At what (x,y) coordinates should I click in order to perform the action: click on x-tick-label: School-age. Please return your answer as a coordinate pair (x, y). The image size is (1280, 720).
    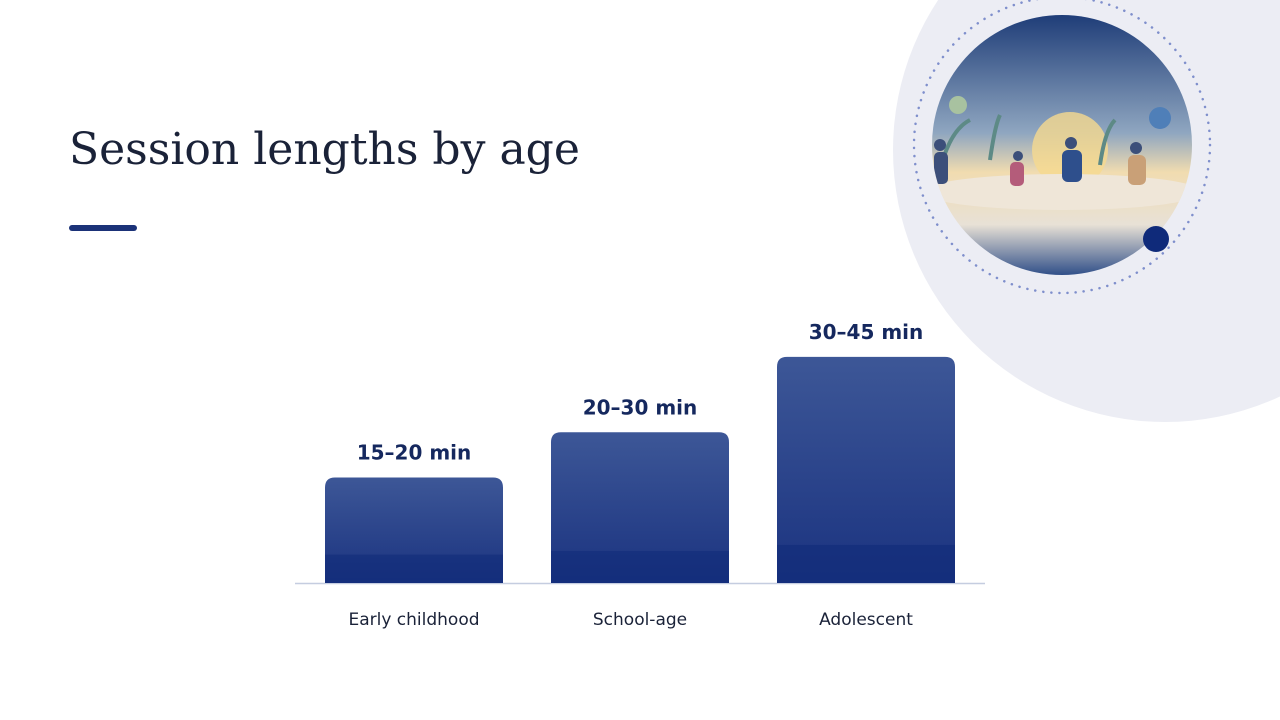
    Looking at the image, I should click on (640, 620).